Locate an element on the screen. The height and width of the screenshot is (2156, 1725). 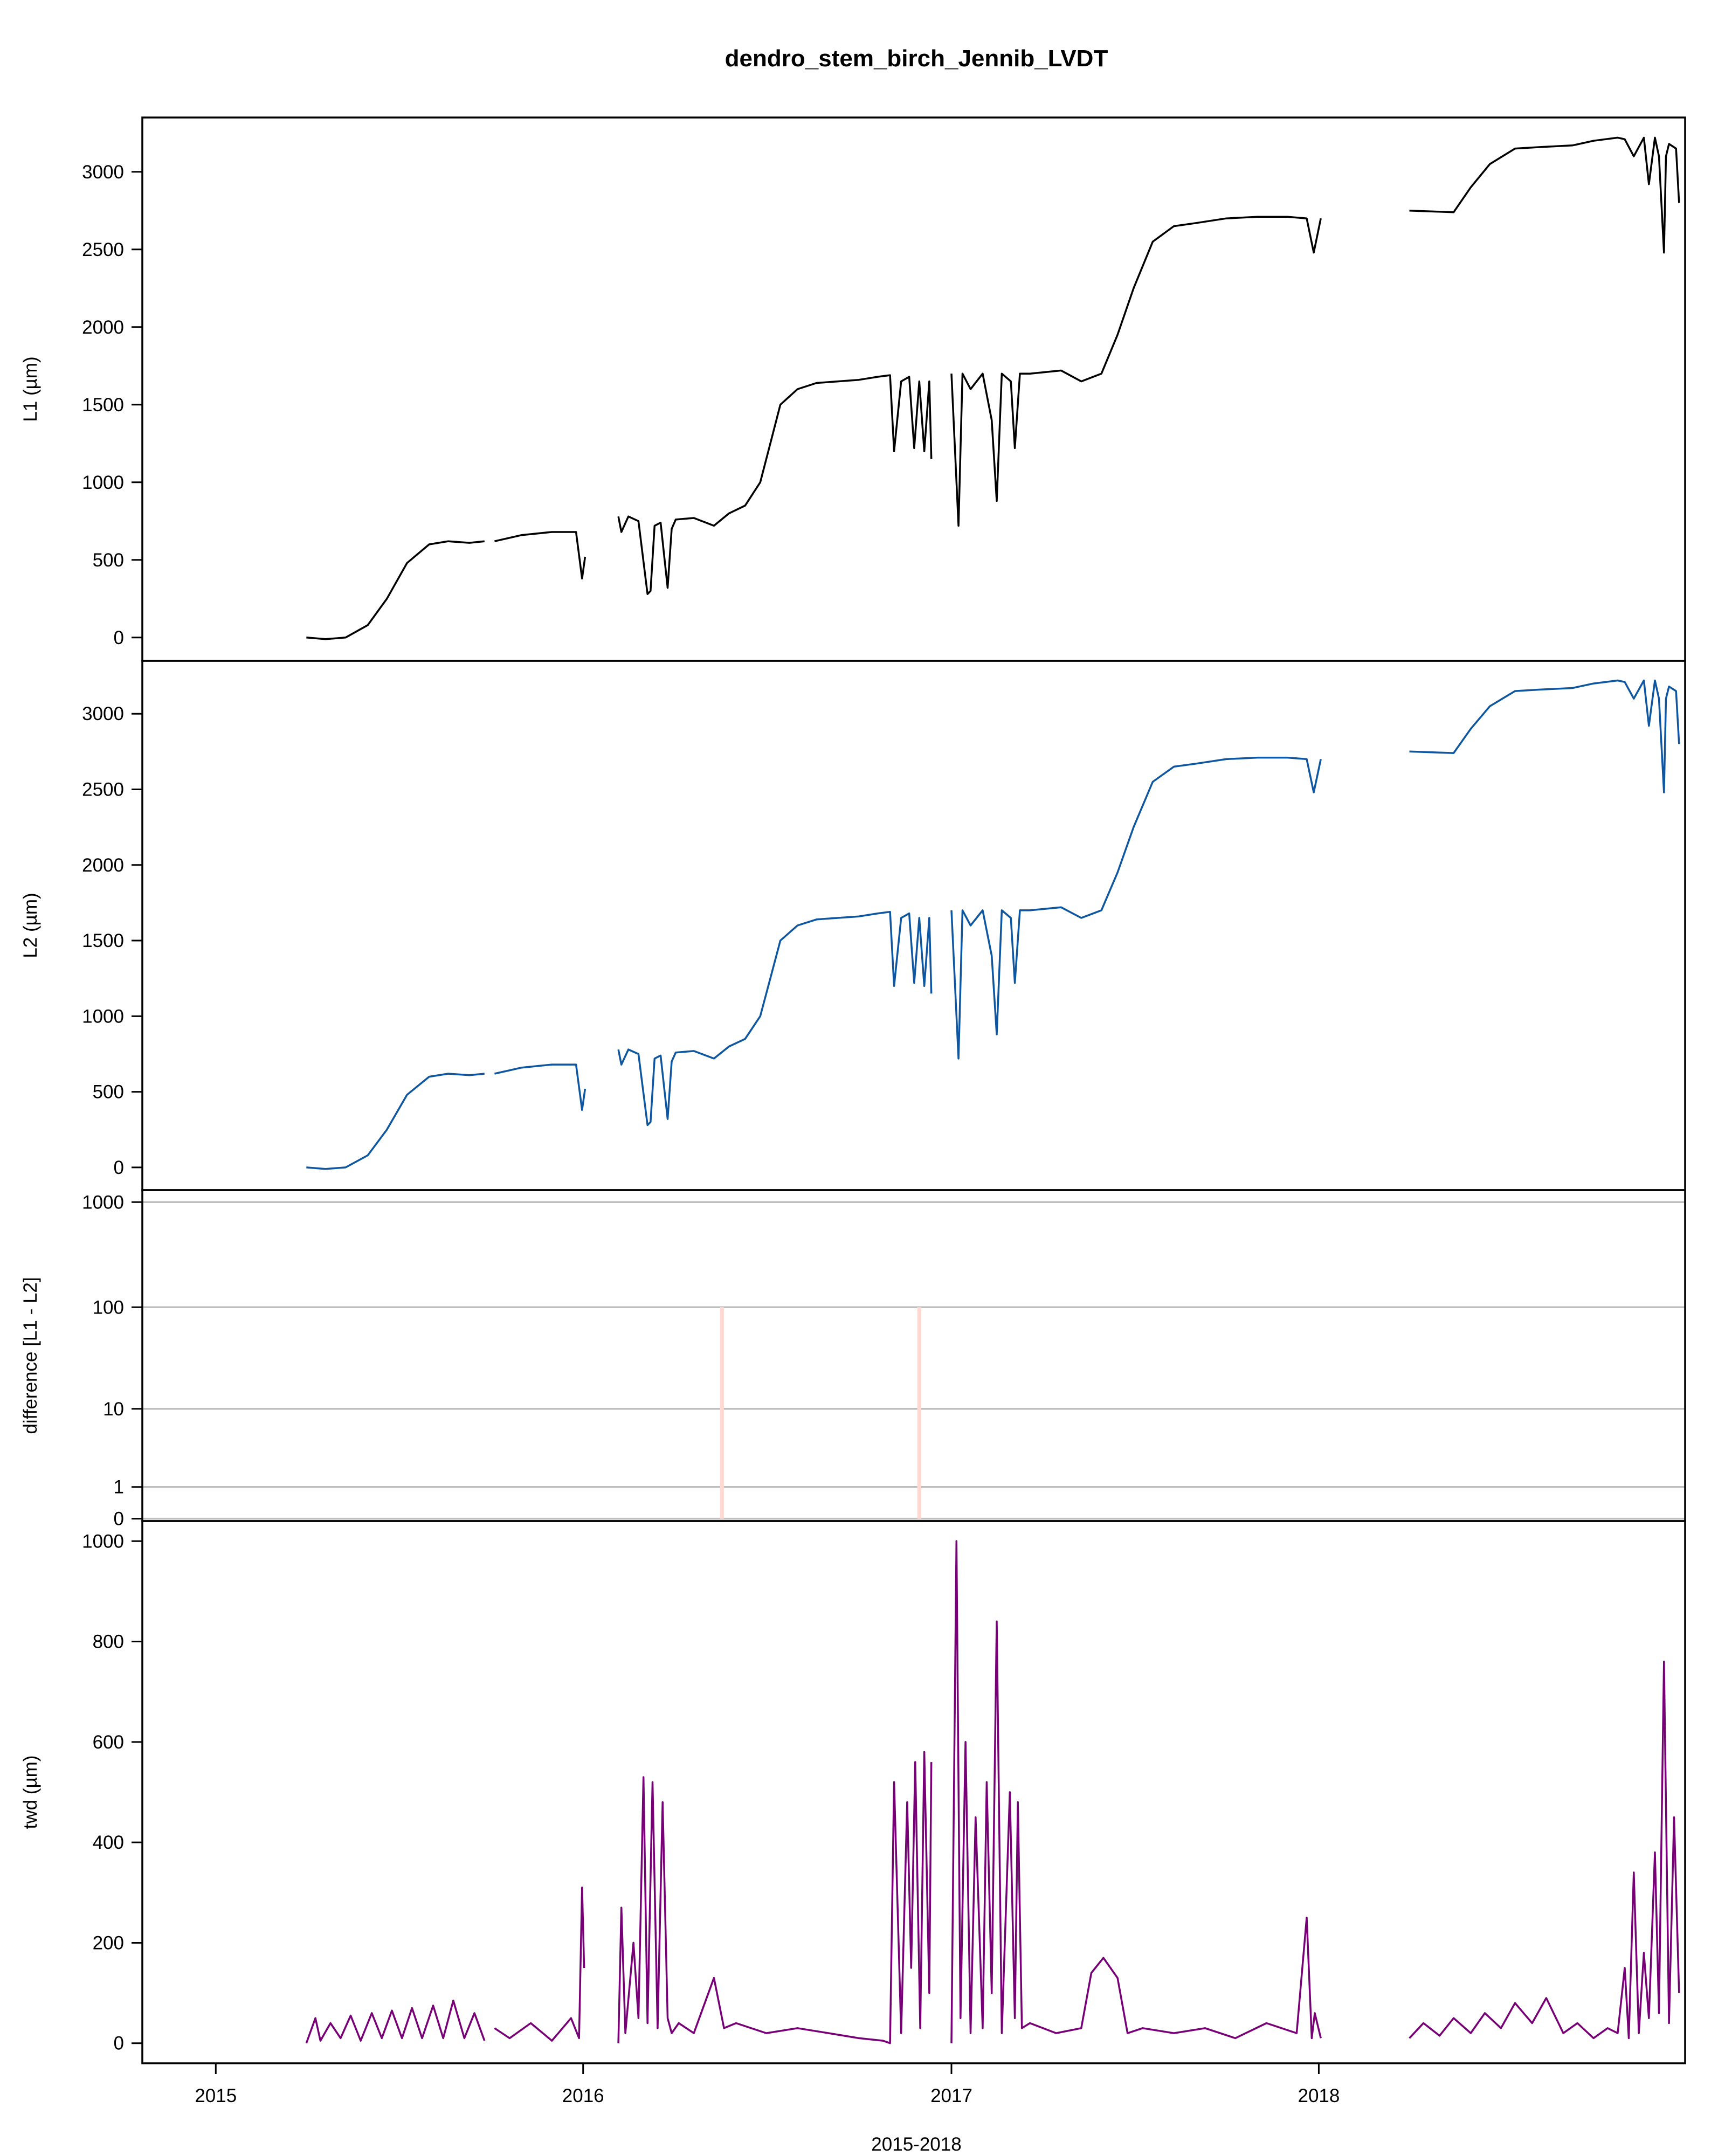
x-axis-label: 2015-2018 is located at coordinates (916, 2144).